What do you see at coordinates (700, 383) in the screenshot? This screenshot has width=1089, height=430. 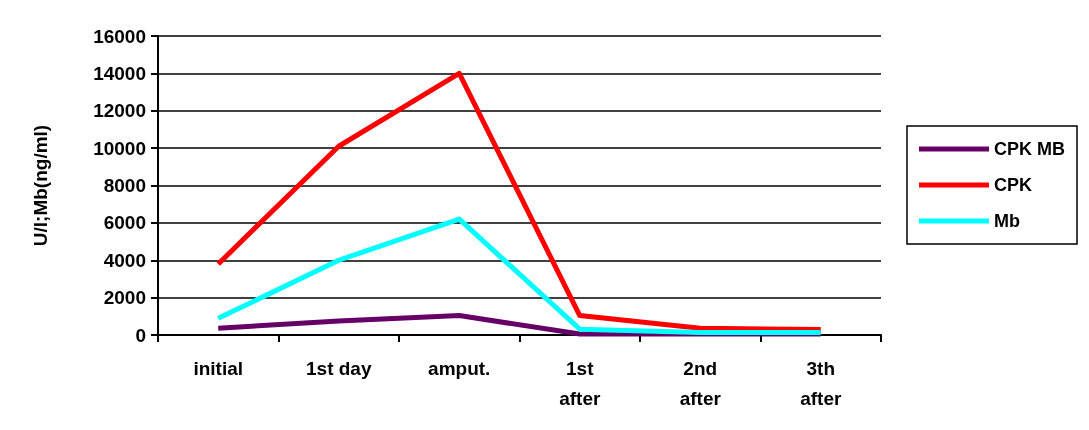 I see `x-tick-label: 2nd after` at bounding box center [700, 383].